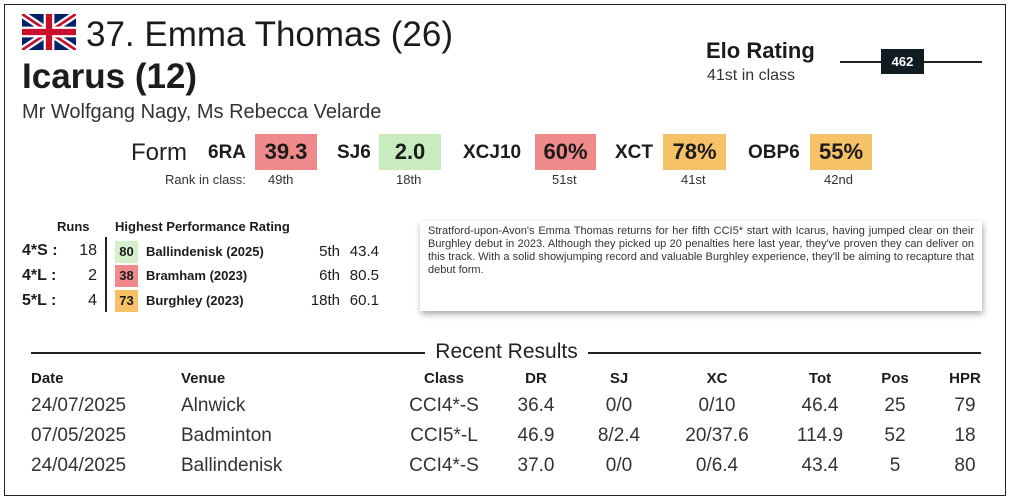  I want to click on form-value-xcj10: 60%, so click(565, 152).